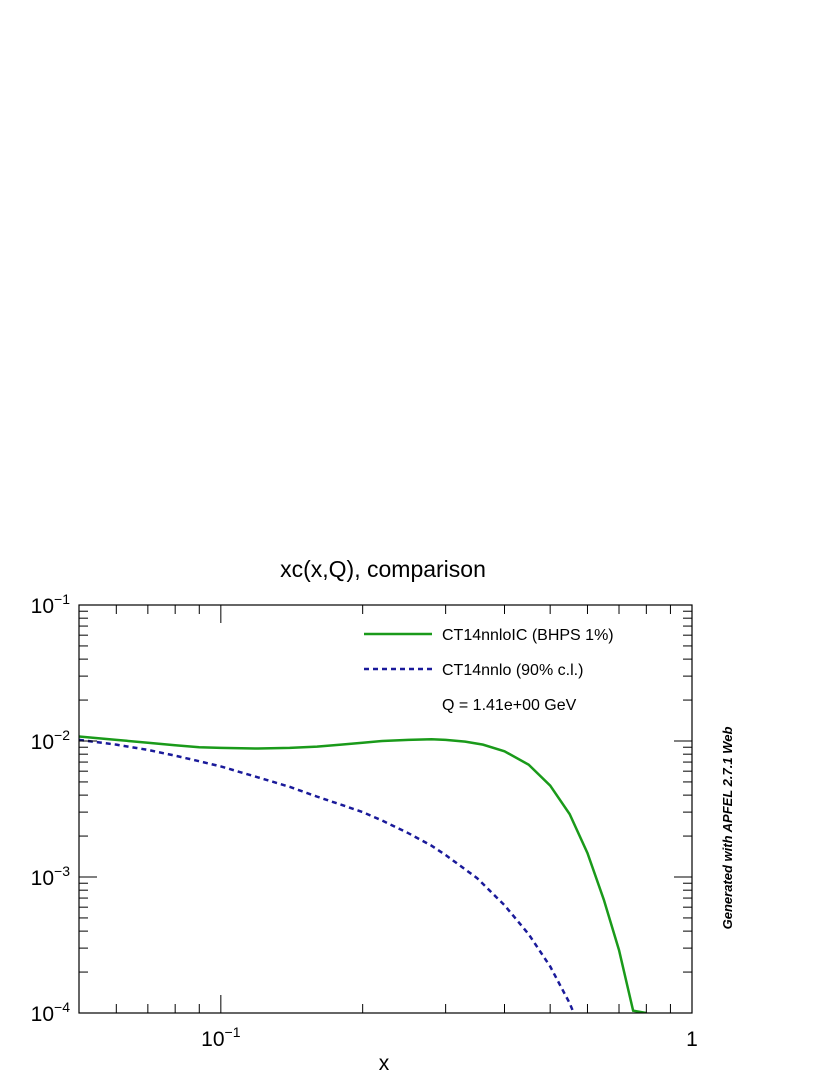 The width and height of the screenshot is (830, 1075). I want to click on chart-title: xc(x,Q), comparison, so click(383, 569).